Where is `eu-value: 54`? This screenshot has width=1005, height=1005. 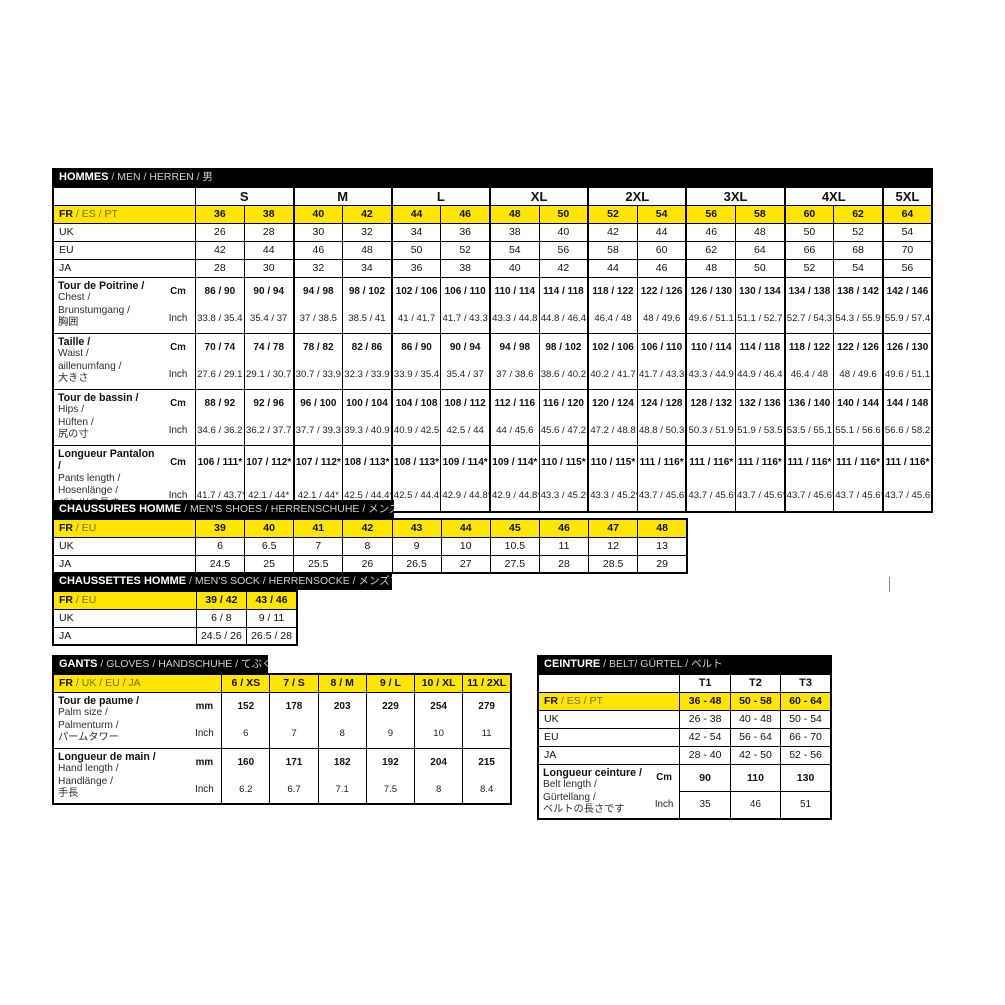 eu-value: 54 is located at coordinates (514, 250).